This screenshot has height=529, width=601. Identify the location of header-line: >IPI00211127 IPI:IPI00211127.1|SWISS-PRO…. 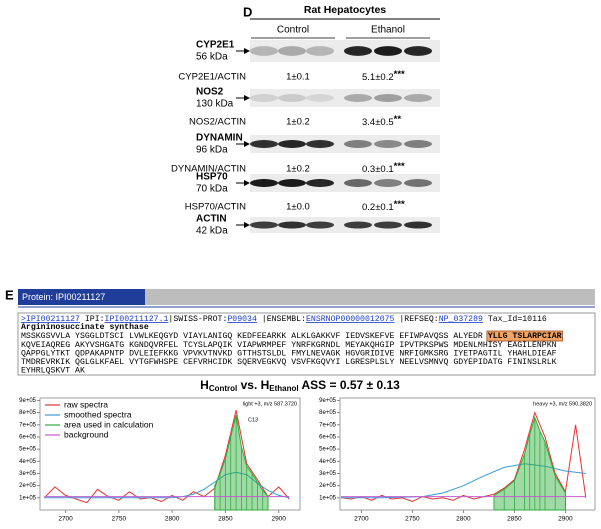
(284, 319).